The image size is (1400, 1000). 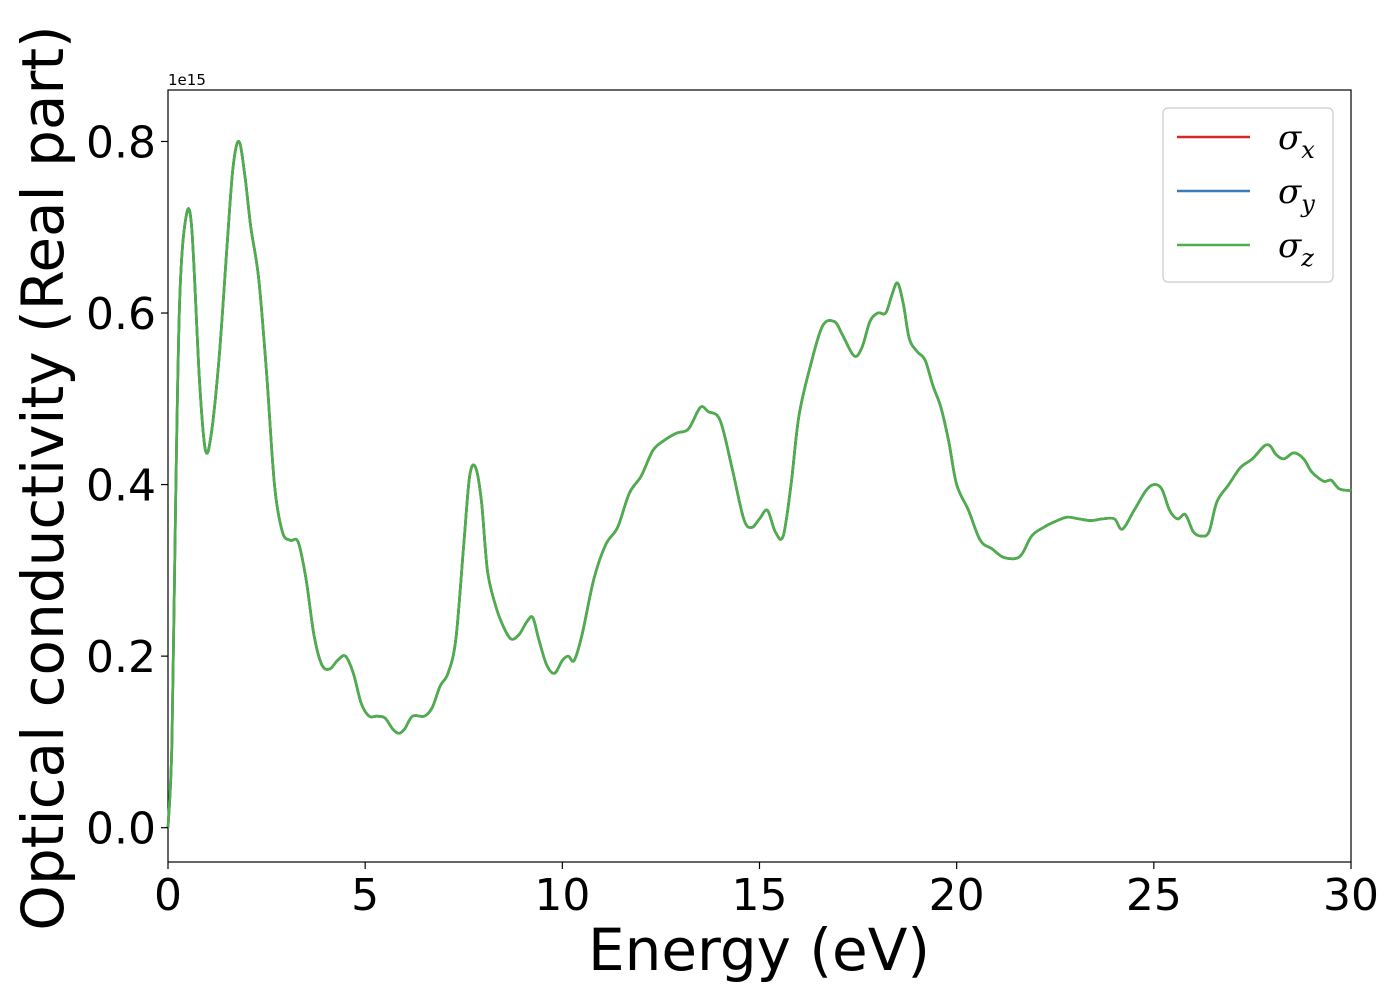 What do you see at coordinates (43, 477) in the screenshot?
I see `y-axis-title: Optical conductivity (Real part)` at bounding box center [43, 477].